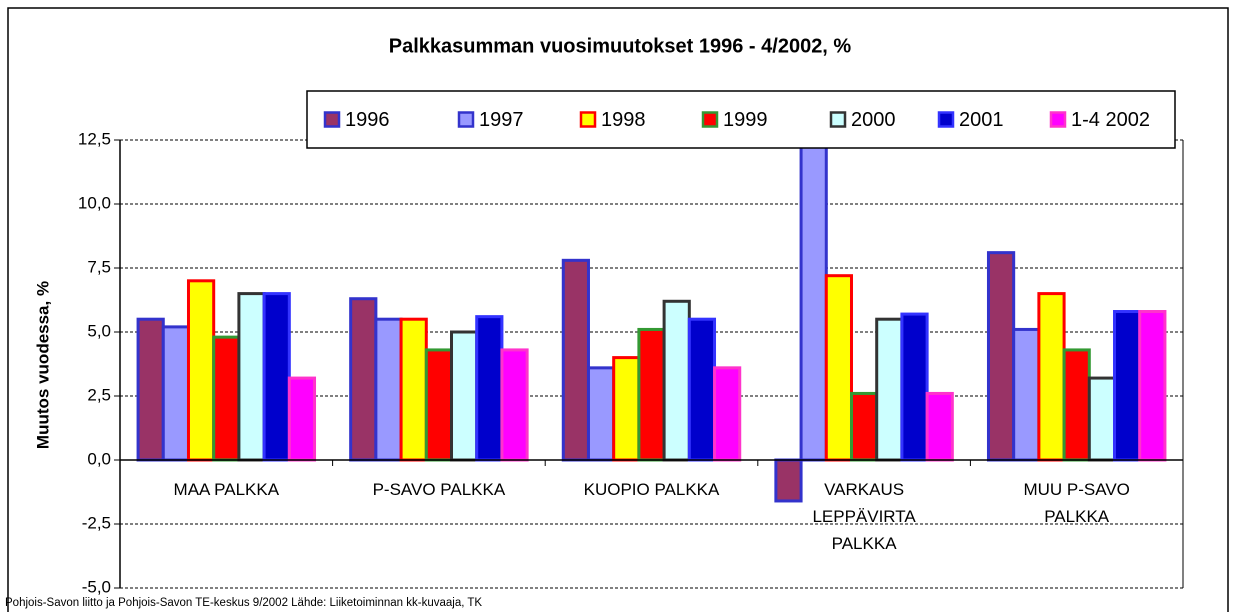 Image resolution: width=1238 pixels, height=612 pixels. Describe the element at coordinates (651, 489) in the screenshot. I see `x-tick-label: KUOPIO PALKKA` at that location.